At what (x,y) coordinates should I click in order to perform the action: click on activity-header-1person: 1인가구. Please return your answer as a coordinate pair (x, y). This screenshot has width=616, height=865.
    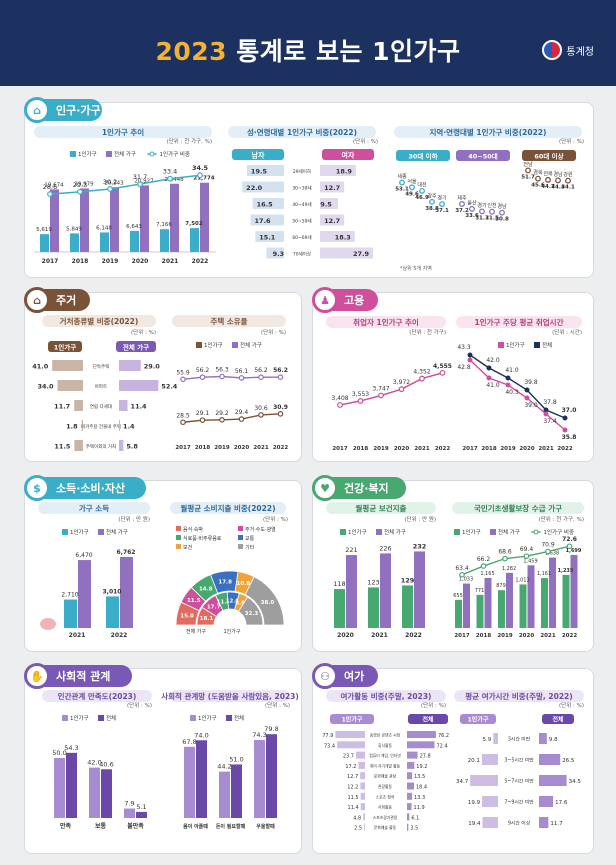
    Looking at the image, I should click on (352, 720).